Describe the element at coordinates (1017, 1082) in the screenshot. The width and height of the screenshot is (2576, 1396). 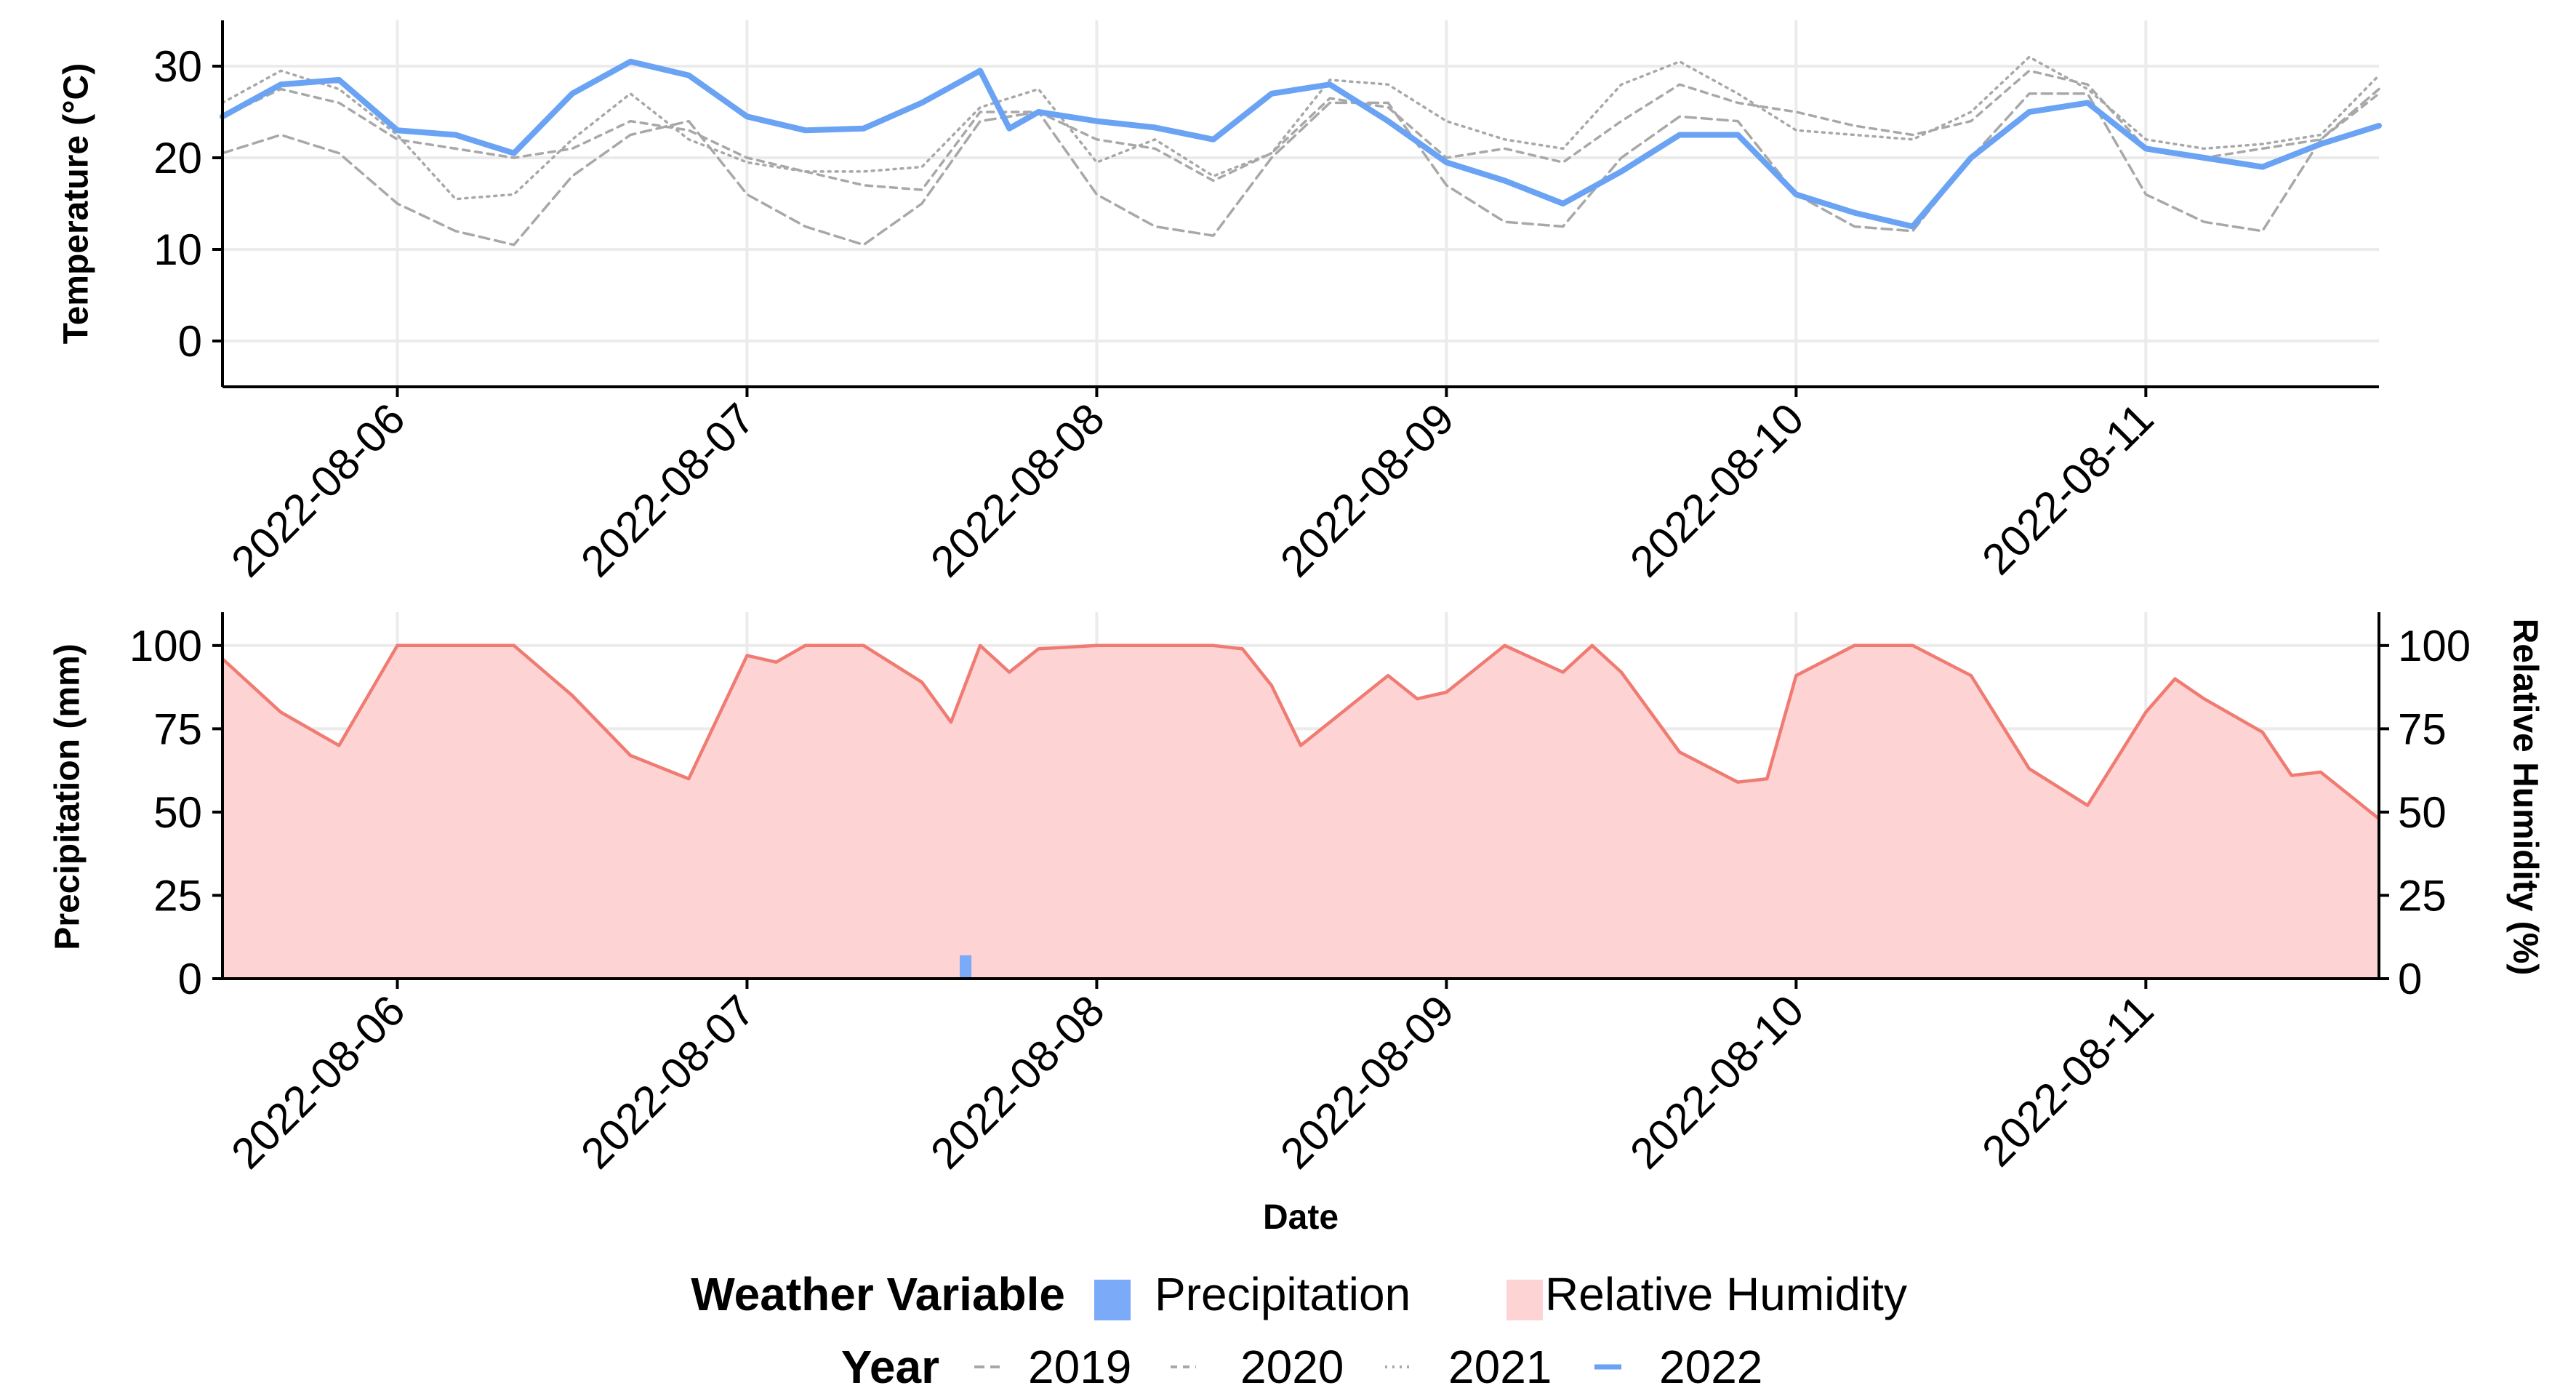
I see `precipitation-x-tick-label: 2022-08-08` at that location.